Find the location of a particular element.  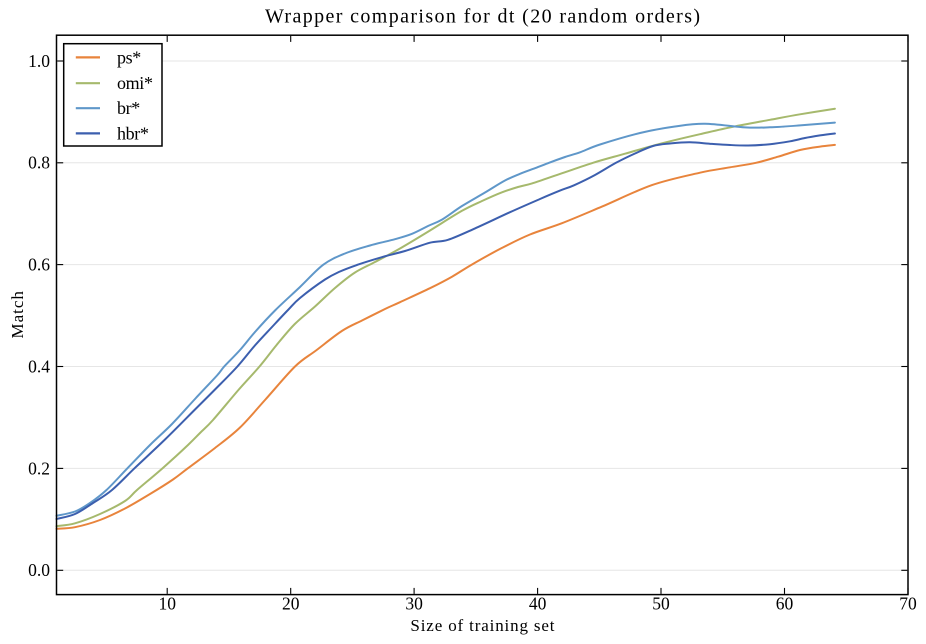

svg-text: 20 is located at coordinates (291, 604).